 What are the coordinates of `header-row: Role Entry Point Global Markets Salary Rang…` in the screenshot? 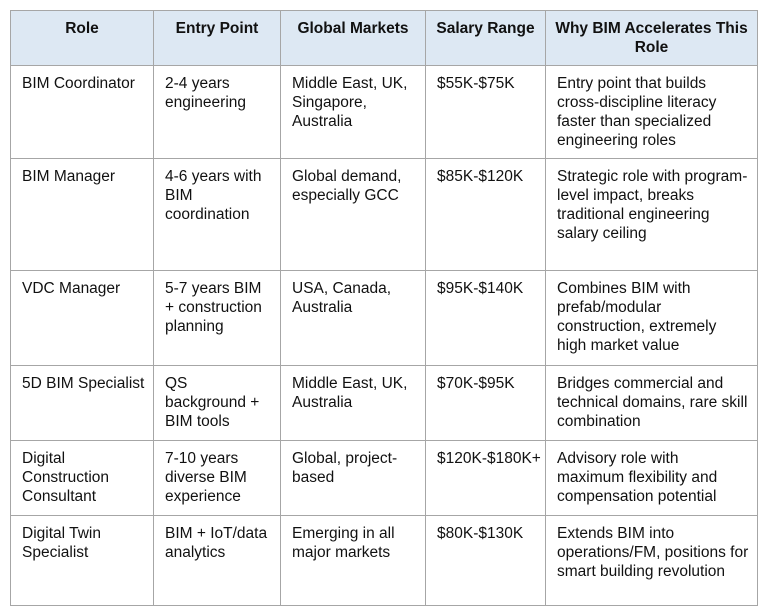 It's located at (384, 38).